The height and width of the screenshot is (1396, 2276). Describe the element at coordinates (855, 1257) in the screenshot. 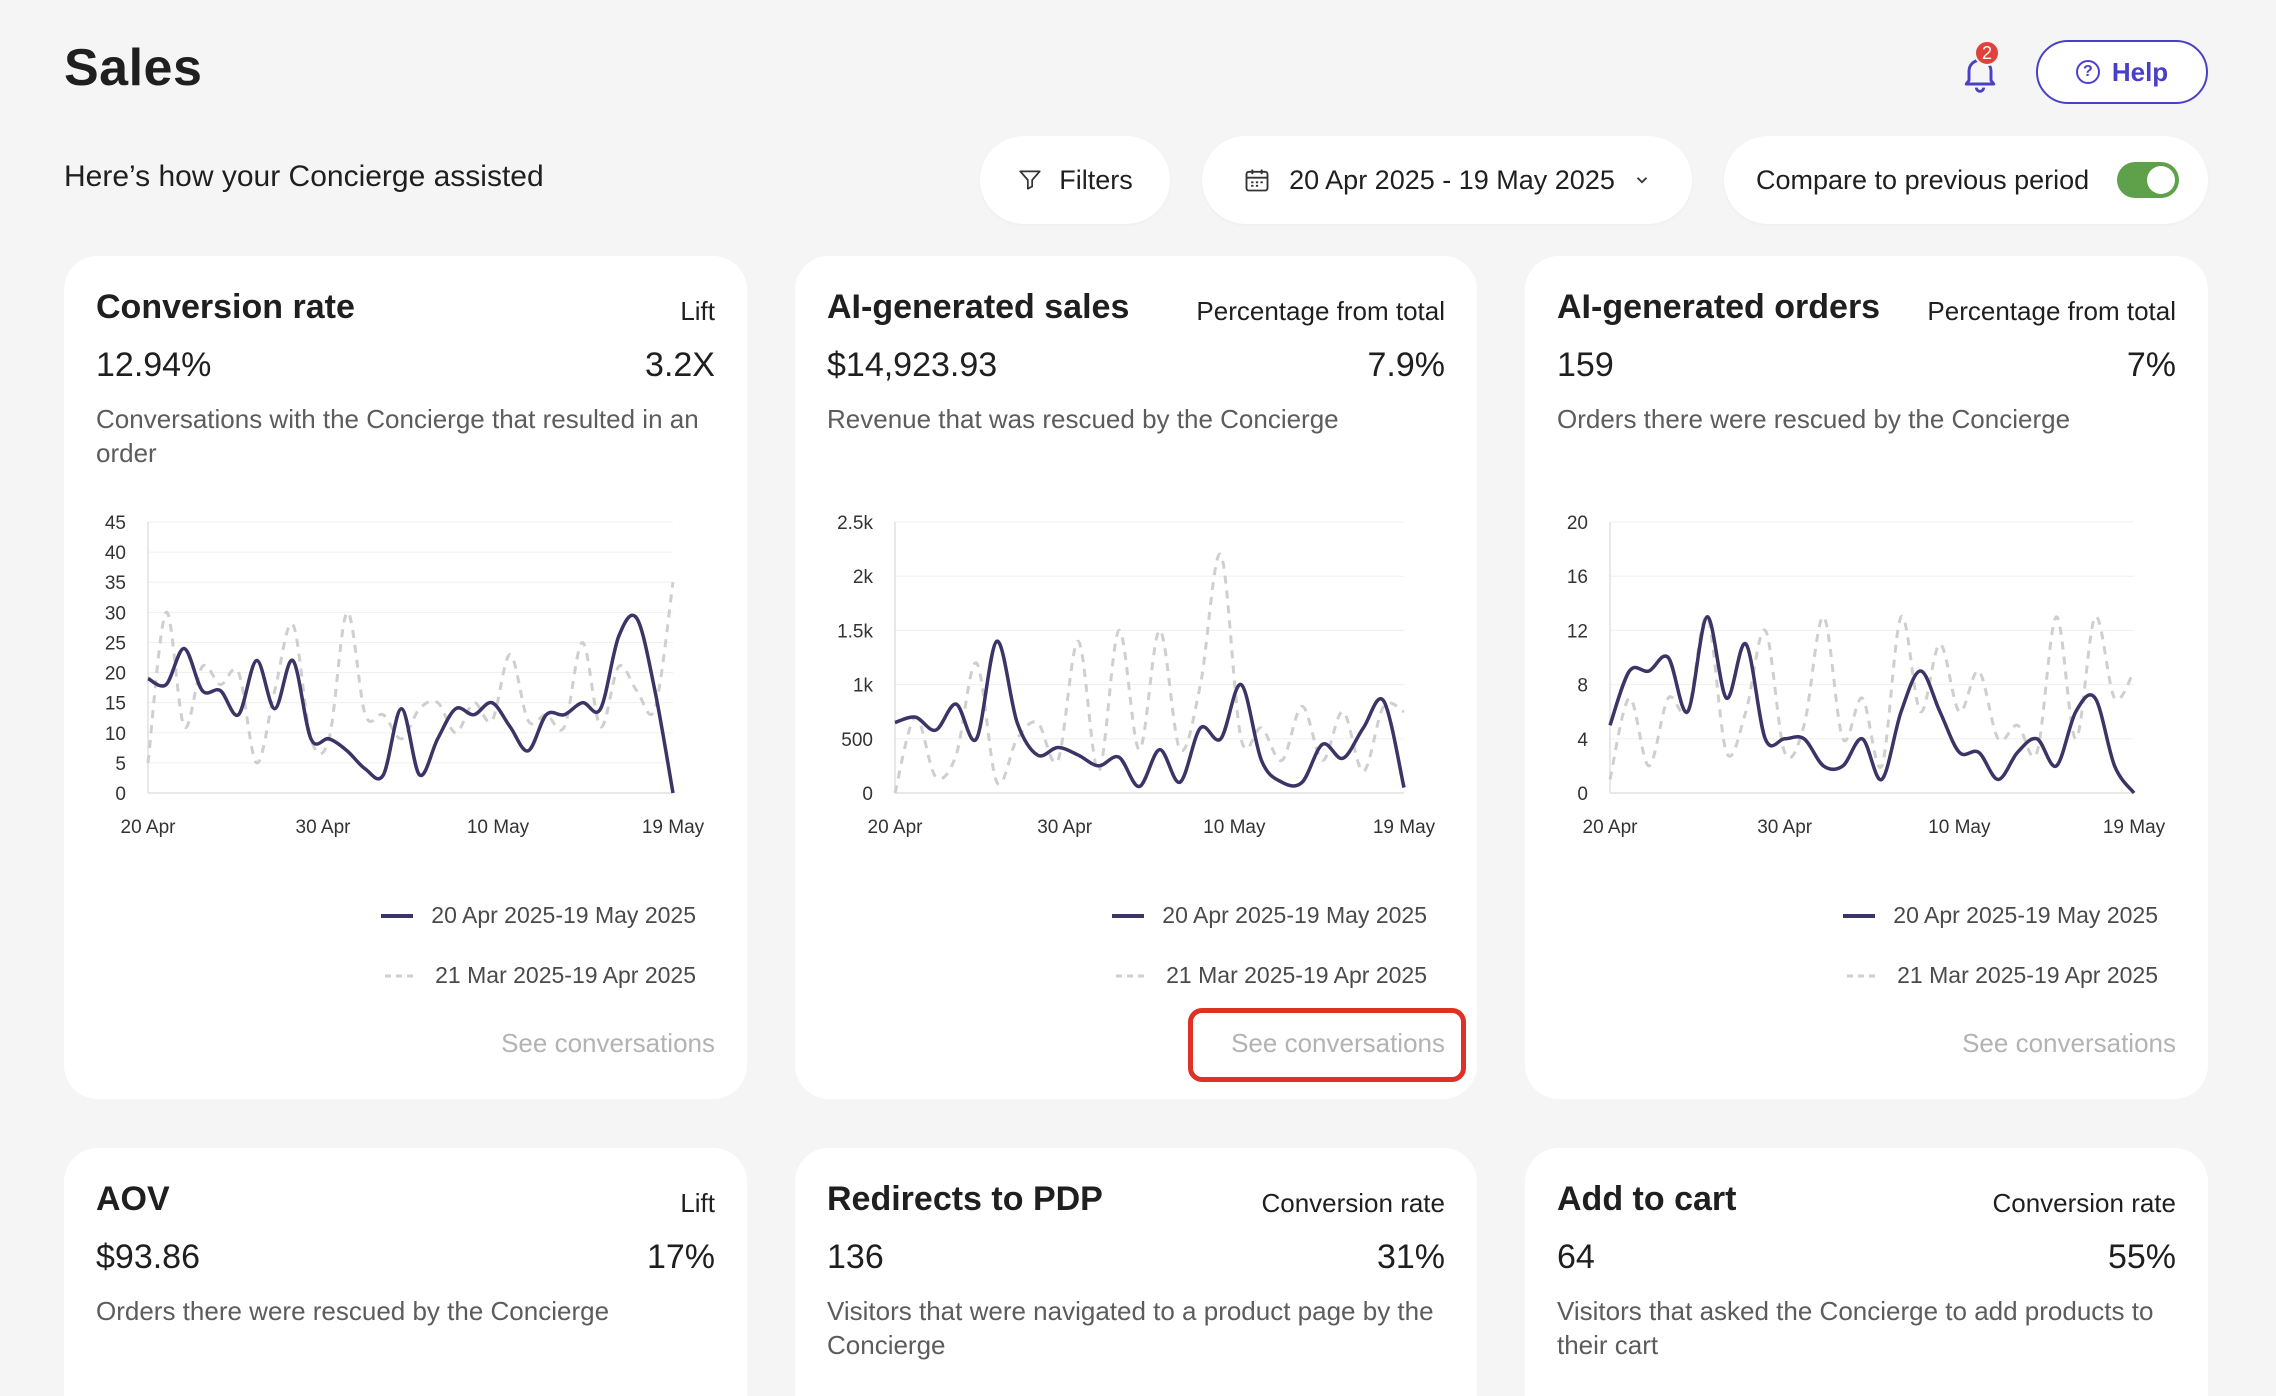

I see `card-value: 136` at that location.